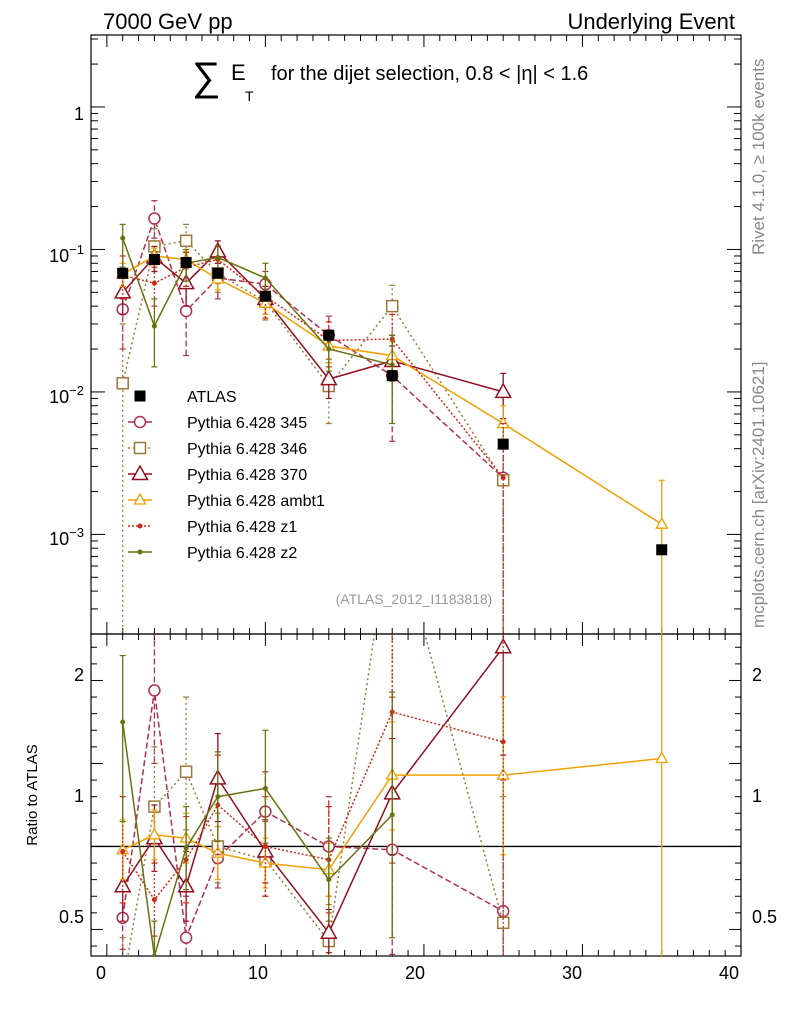 The height and width of the screenshot is (1029, 786). I want to click on rivet-label: Rivet 4.1.0, ≥ 100k events, so click(758, 157).